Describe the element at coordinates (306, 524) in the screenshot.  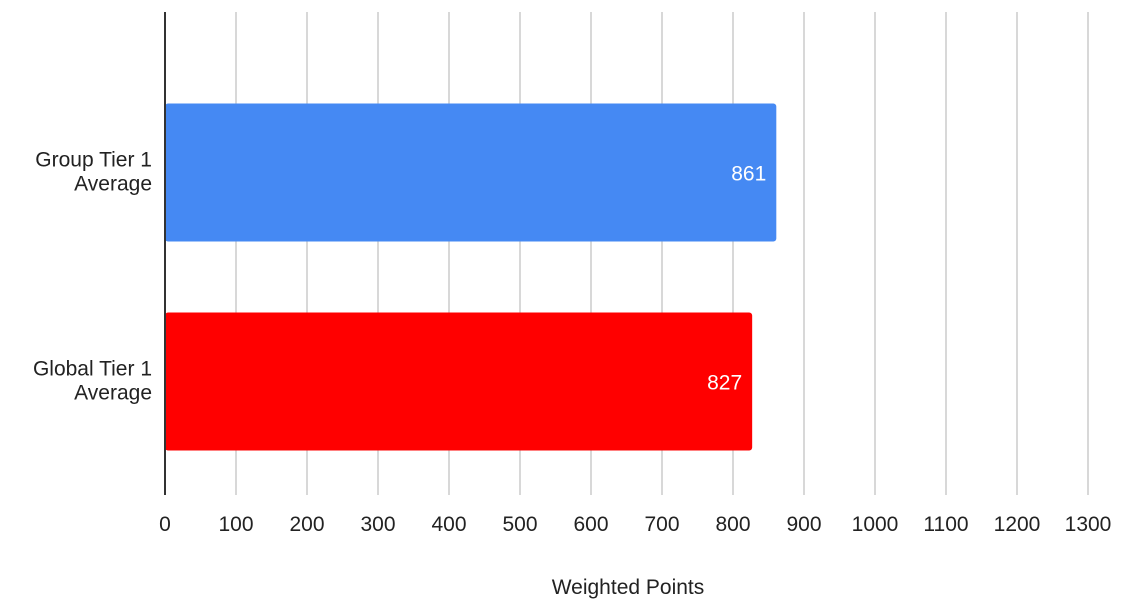
I see `x-tick-label: 200` at that location.